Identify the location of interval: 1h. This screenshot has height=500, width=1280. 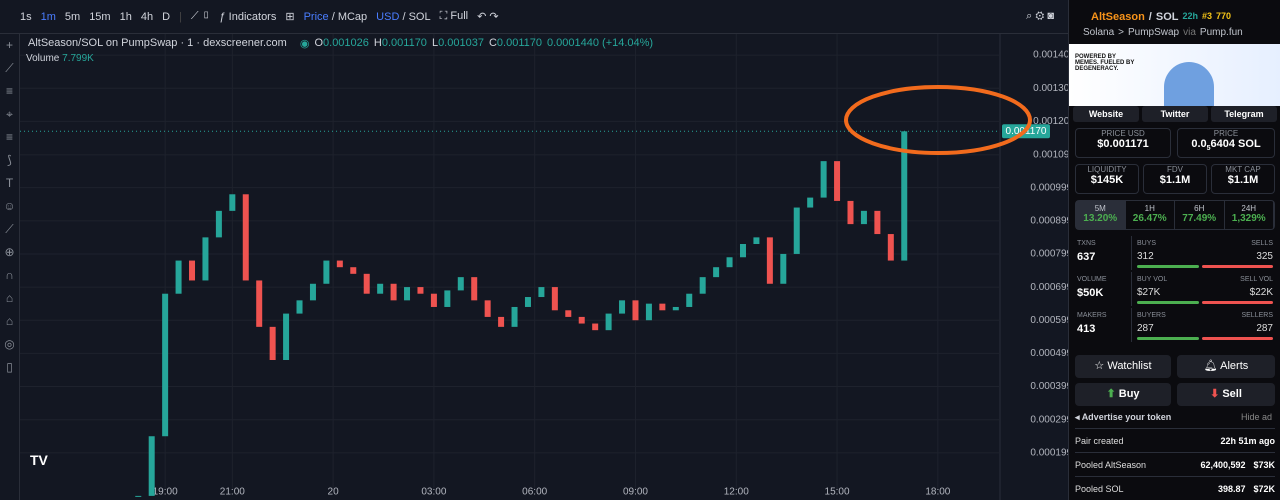
(125, 16).